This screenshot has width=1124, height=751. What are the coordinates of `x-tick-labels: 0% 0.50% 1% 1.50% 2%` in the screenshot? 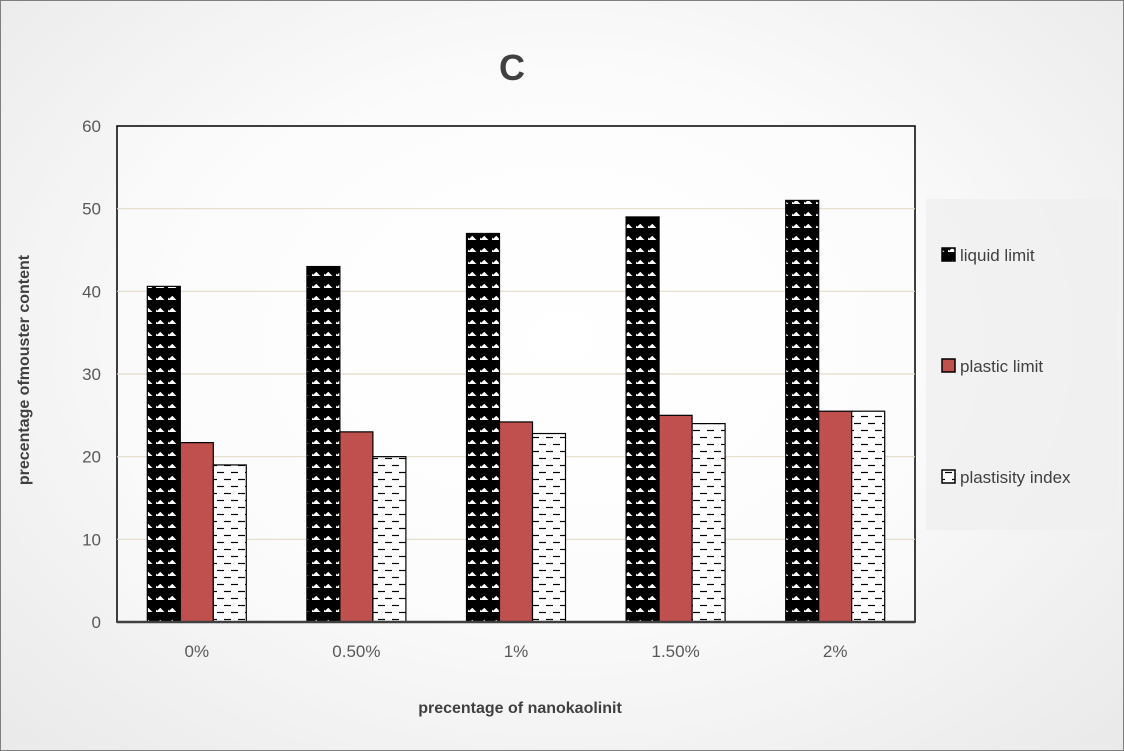 It's located at (516, 651).